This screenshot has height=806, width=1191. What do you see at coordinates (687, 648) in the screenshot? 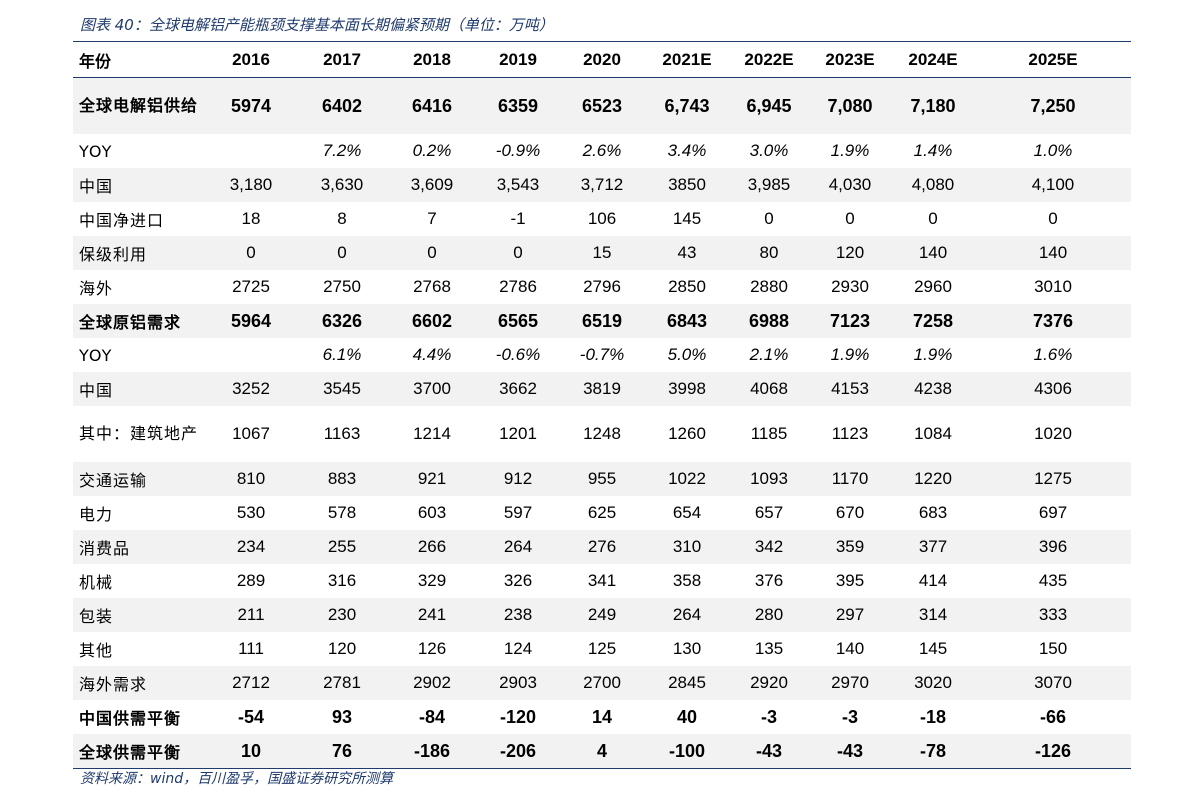
I see `table-cell: 130` at bounding box center [687, 648].